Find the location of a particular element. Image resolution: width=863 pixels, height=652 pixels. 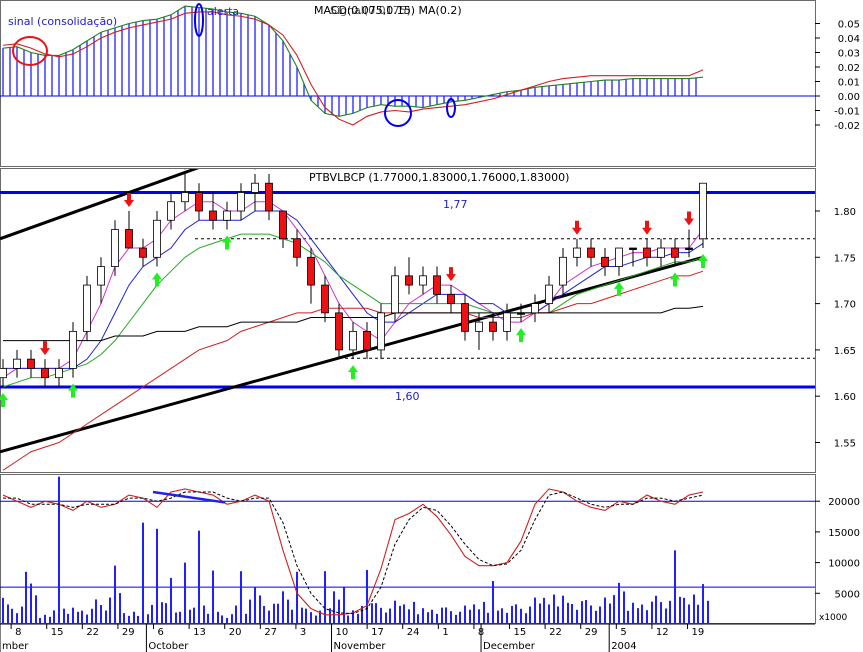

x-tick-label: 20 is located at coordinates (235, 632).